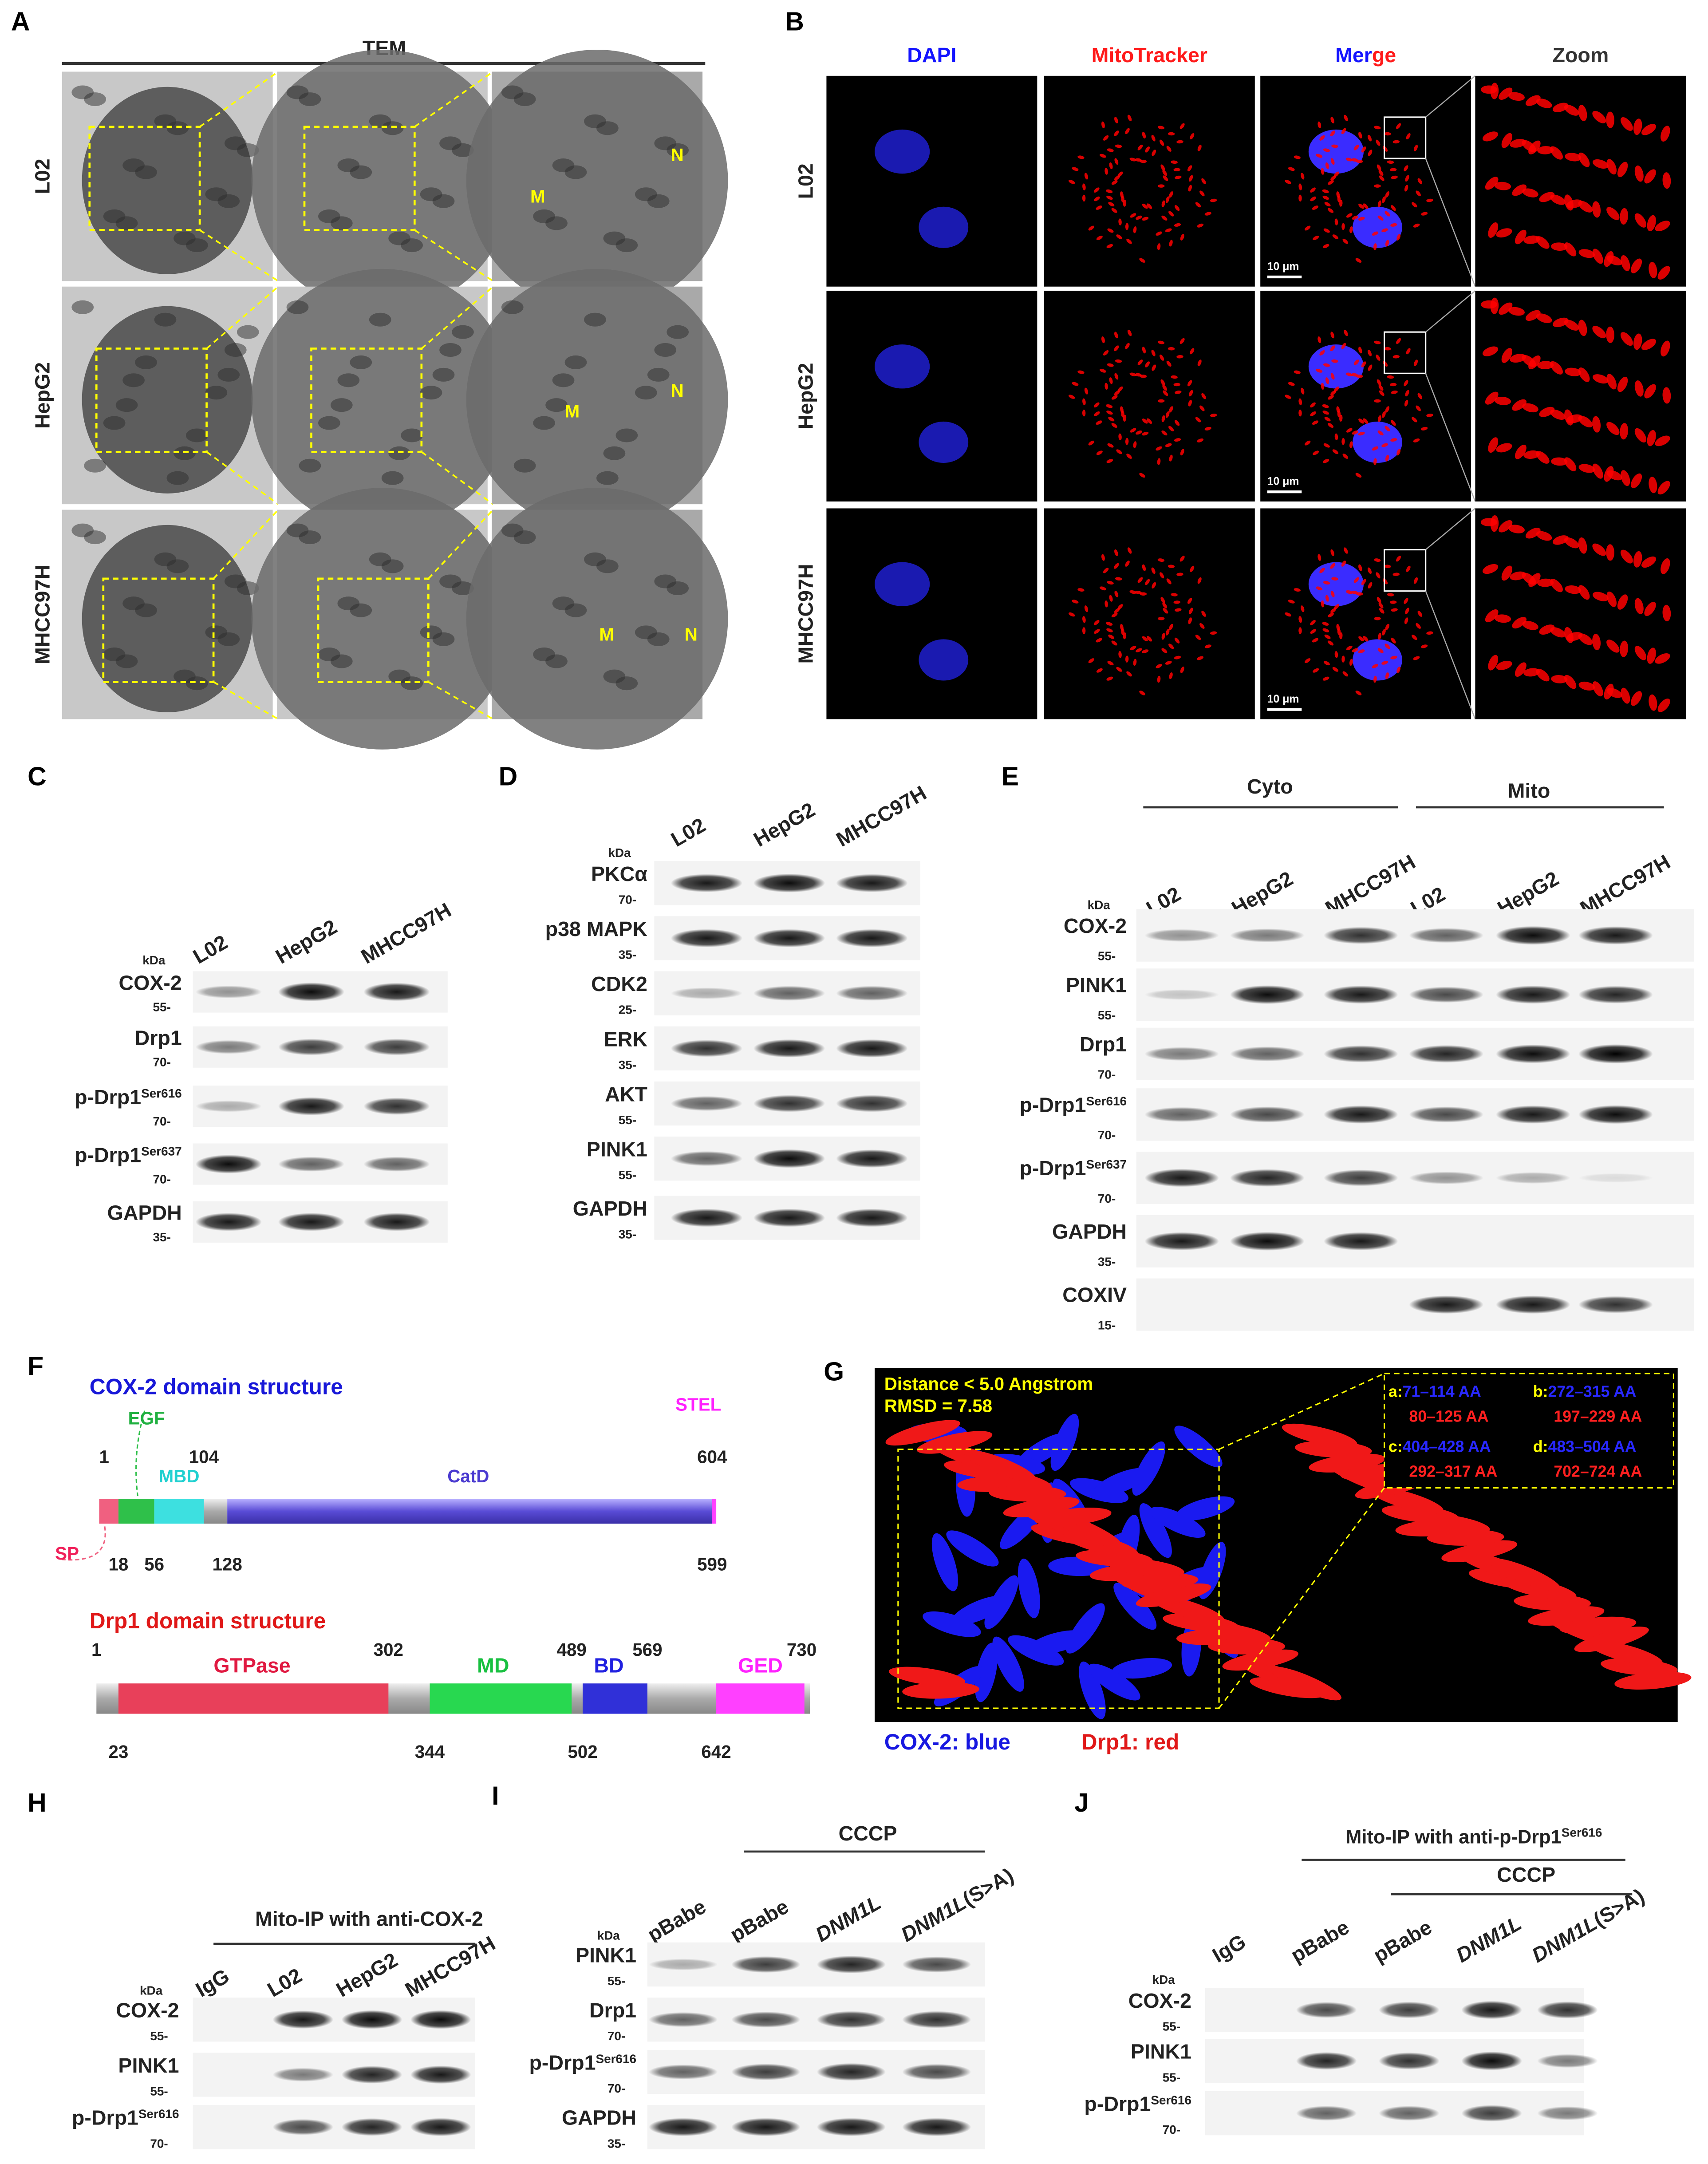  What do you see at coordinates (146, 1418) in the screenshot?
I see `domain-label: EGF` at bounding box center [146, 1418].